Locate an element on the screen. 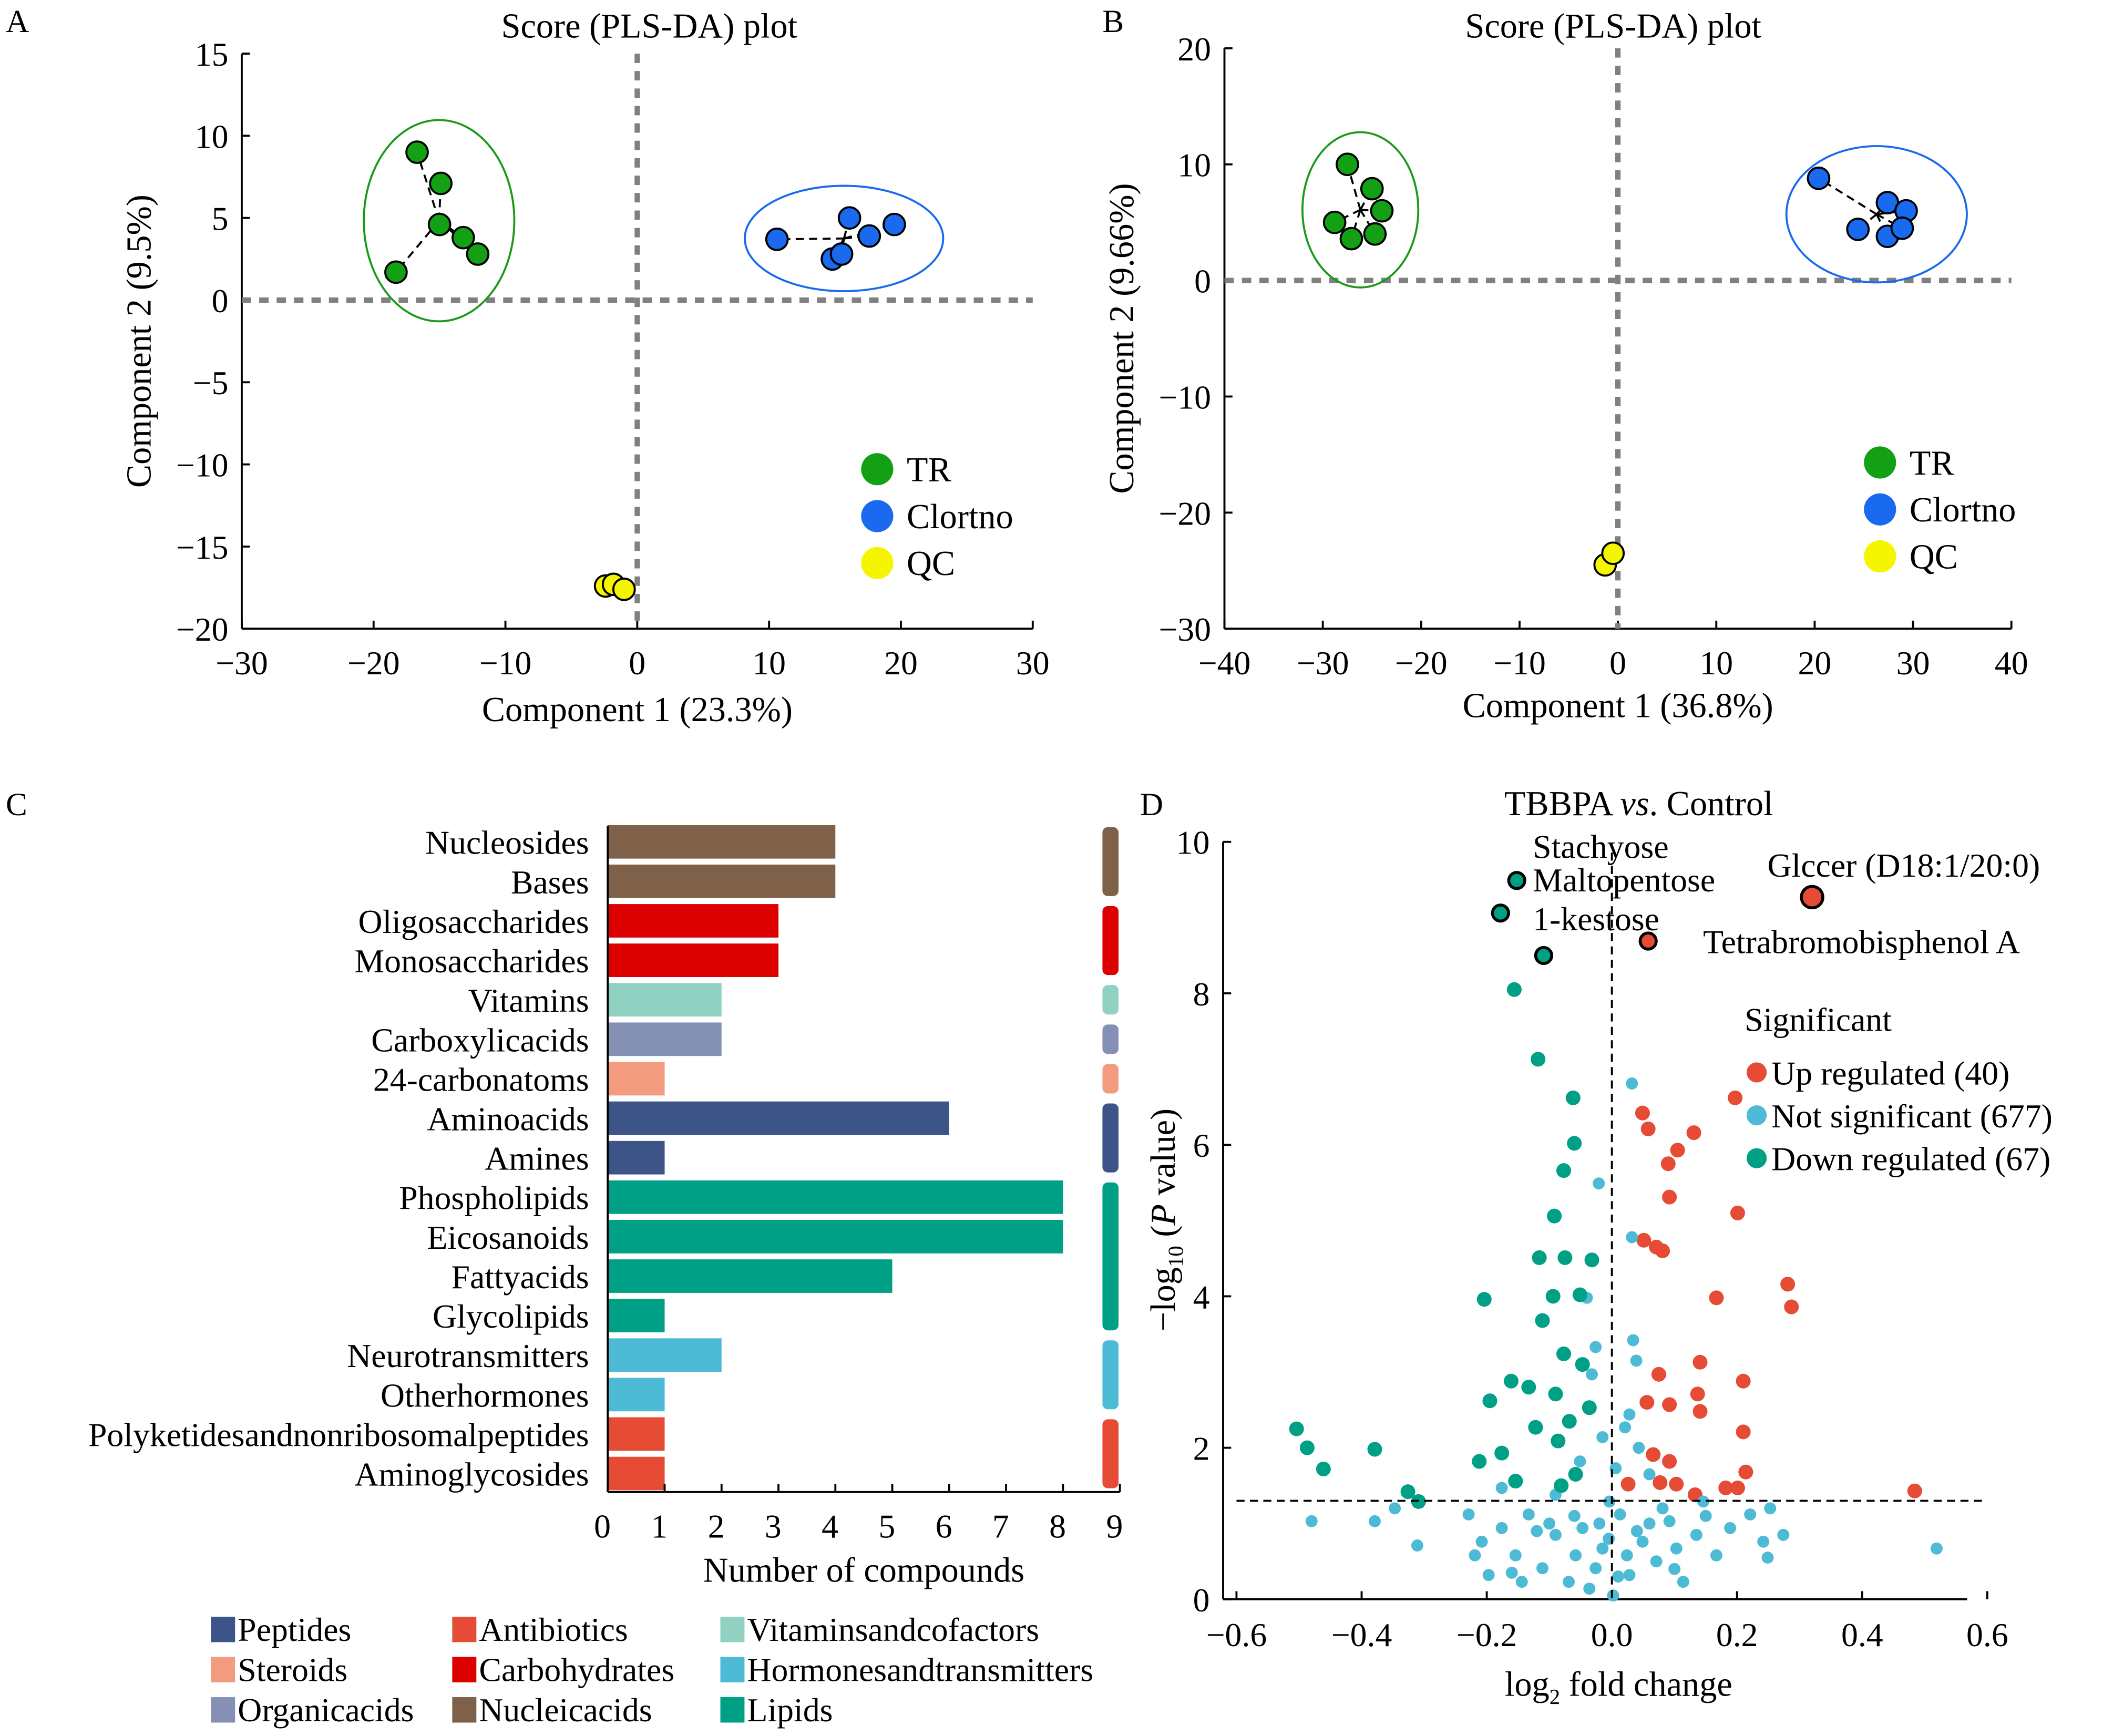  legend-label-hormonesandtransmitters: Hormonesandtransmitters is located at coordinates (920, 1670).